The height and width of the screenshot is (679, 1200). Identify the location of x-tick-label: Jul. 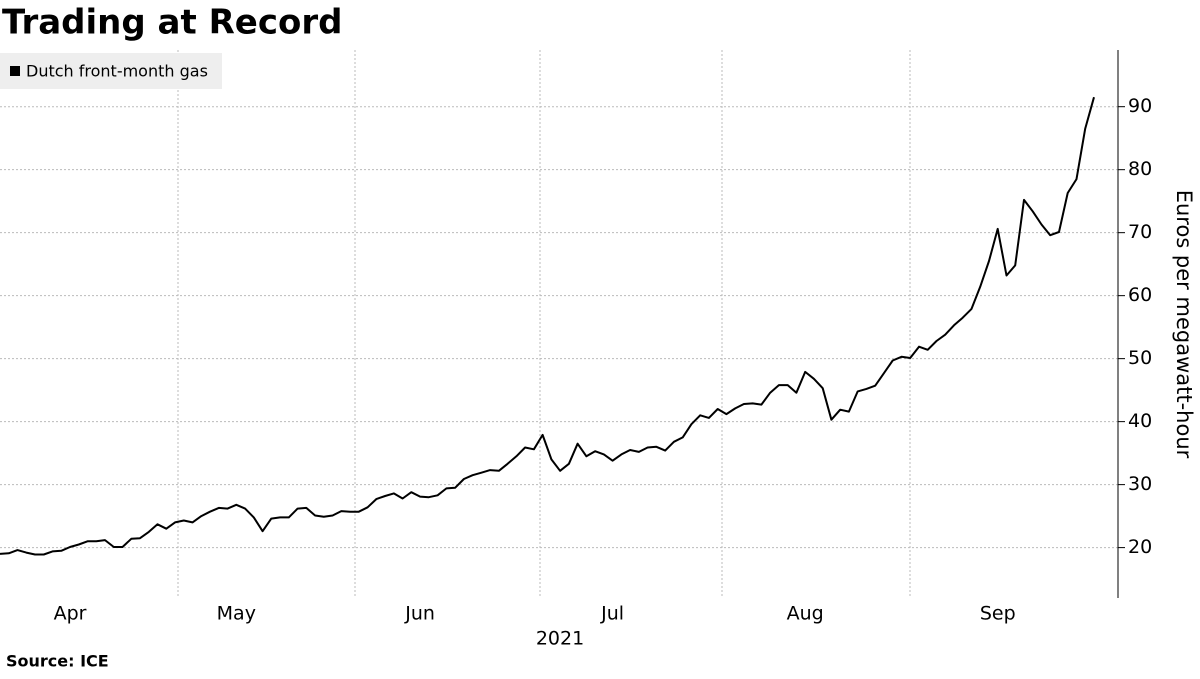
(612, 614).